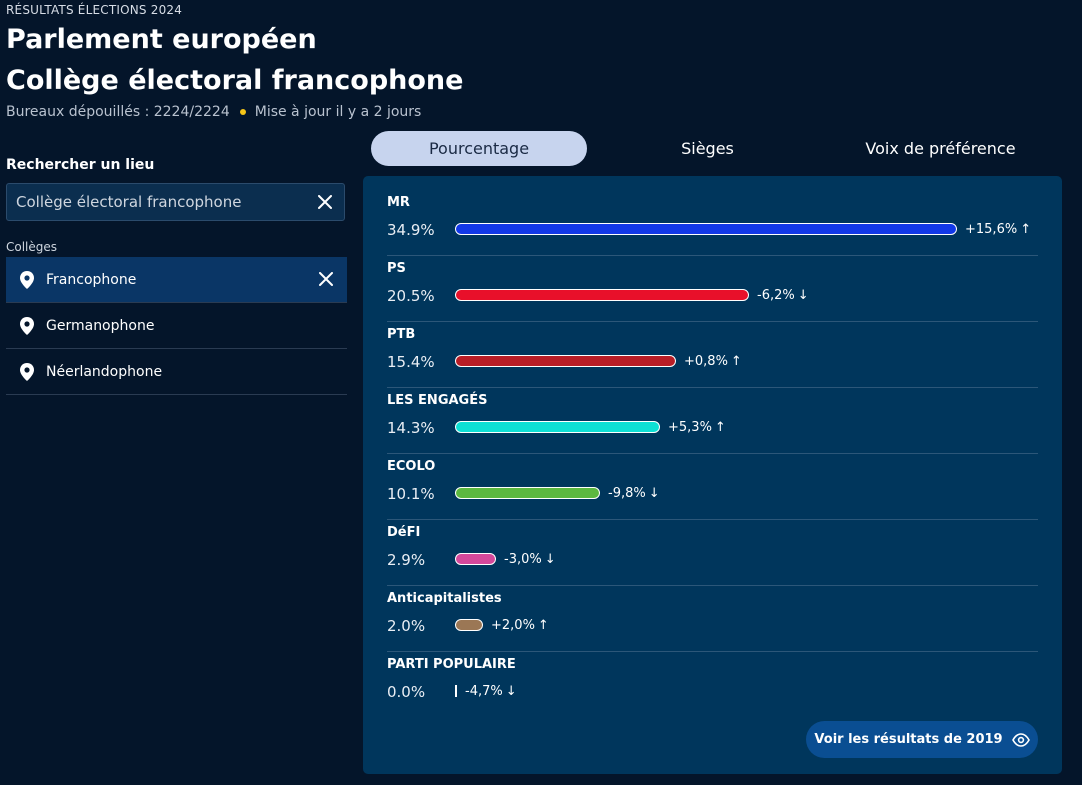 The image size is (1082, 785). What do you see at coordinates (235, 80) in the screenshot?
I see `page-subtitle: Collège électoral francophone` at bounding box center [235, 80].